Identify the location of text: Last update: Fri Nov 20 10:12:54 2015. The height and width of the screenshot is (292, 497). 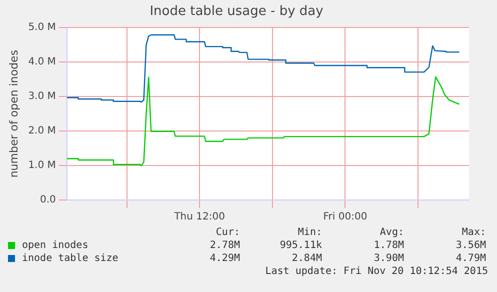
(376, 271).